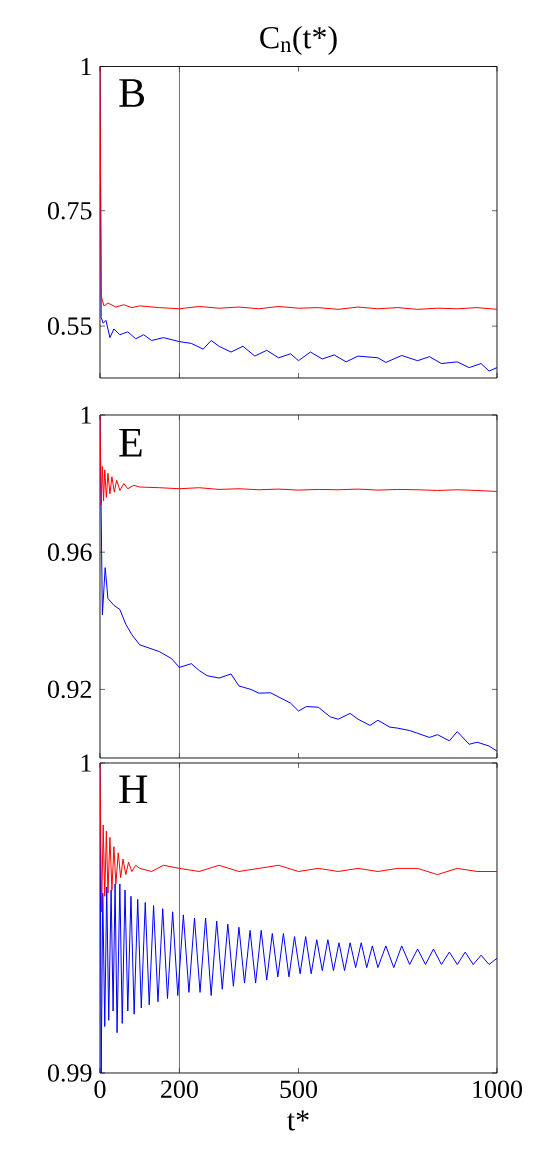  I want to click on y-tick-label: 0.55, so click(69, 326).